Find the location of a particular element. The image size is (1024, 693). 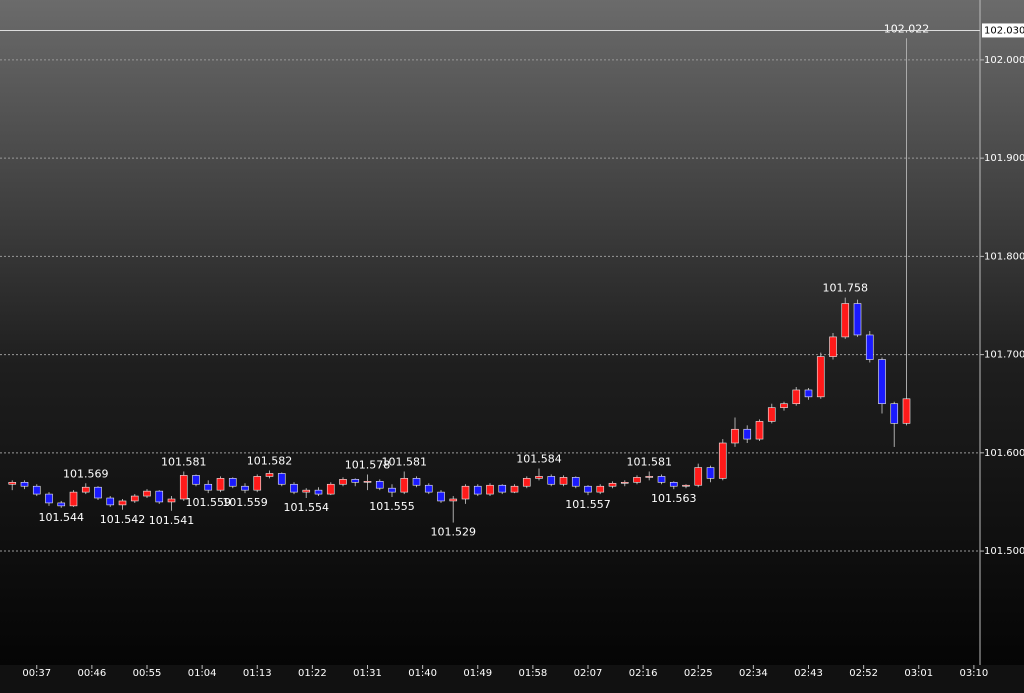

last-price-label: 102.030 is located at coordinates (1004, 30).